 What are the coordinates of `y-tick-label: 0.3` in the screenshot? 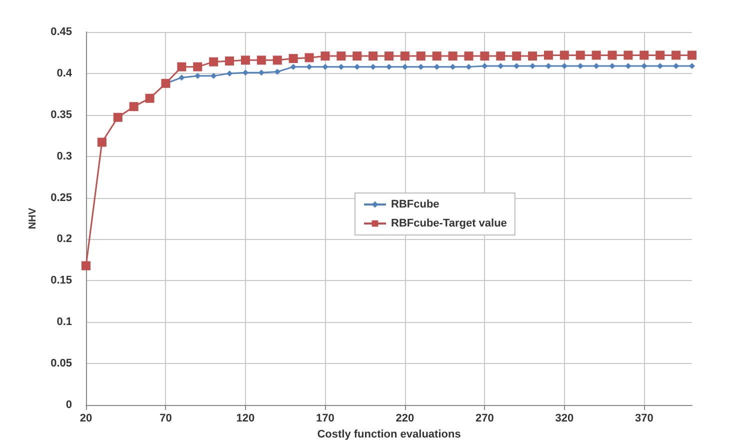 It's located at (64, 156).